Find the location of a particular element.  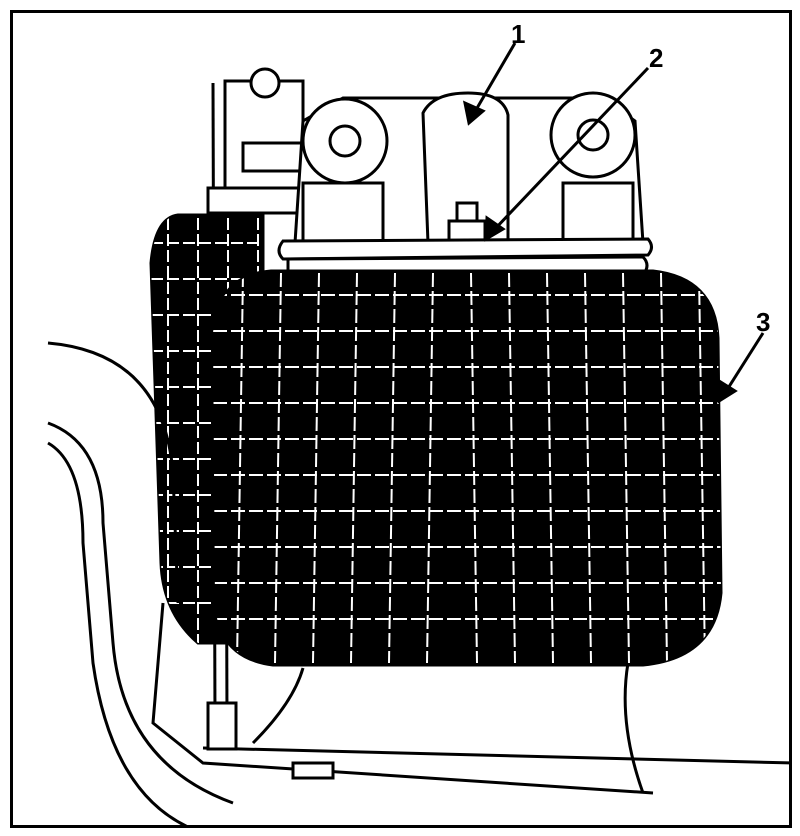

callout-3: 3 is located at coordinates (763, 322).